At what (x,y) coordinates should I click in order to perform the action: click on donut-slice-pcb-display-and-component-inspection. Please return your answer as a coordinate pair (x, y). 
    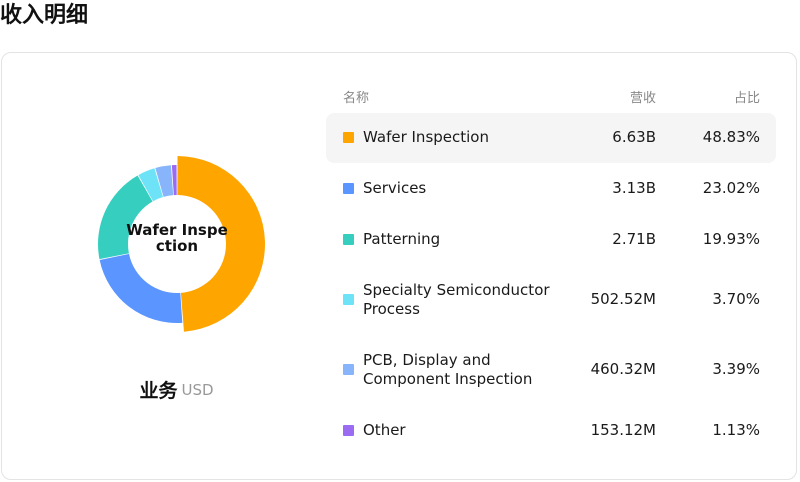
    Looking at the image, I should click on (164, 181).